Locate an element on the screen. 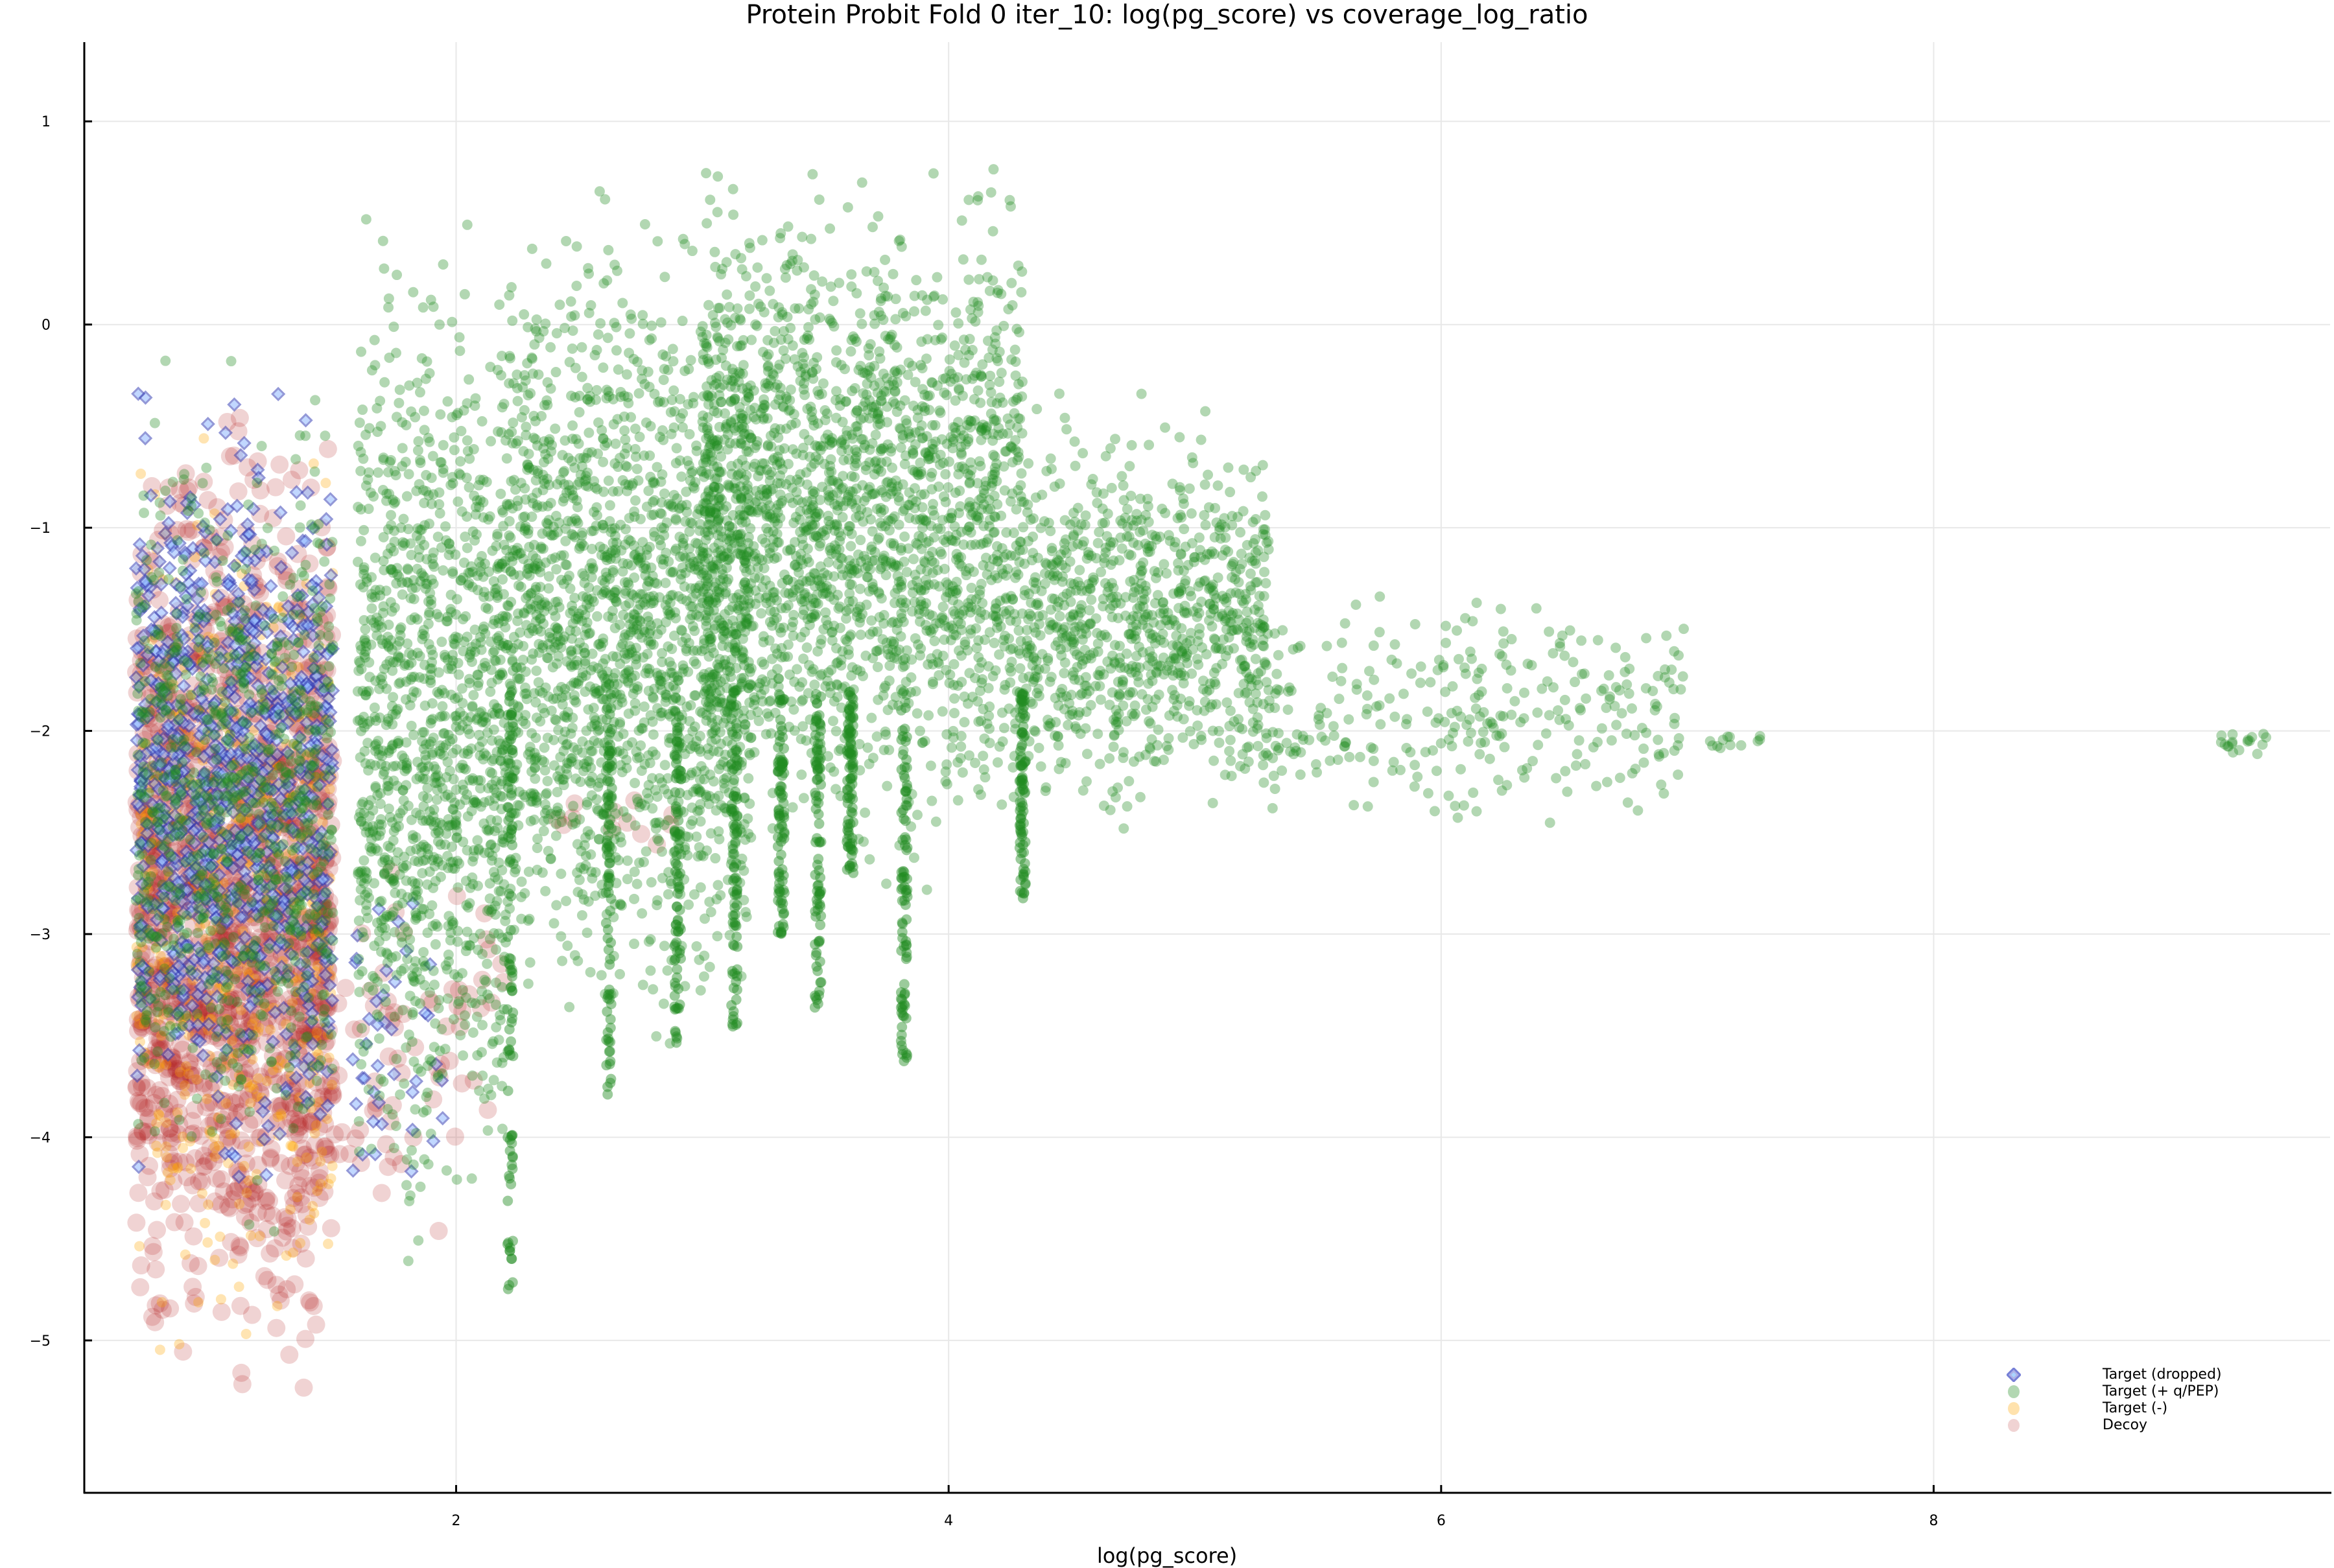  legend-item-target-negative: Target (-) is located at coordinates (2146, 1409).